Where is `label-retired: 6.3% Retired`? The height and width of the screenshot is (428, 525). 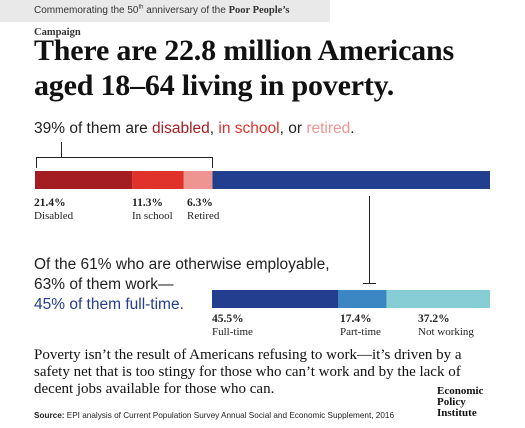
label-retired: 6.3% Retired is located at coordinates (203, 210).